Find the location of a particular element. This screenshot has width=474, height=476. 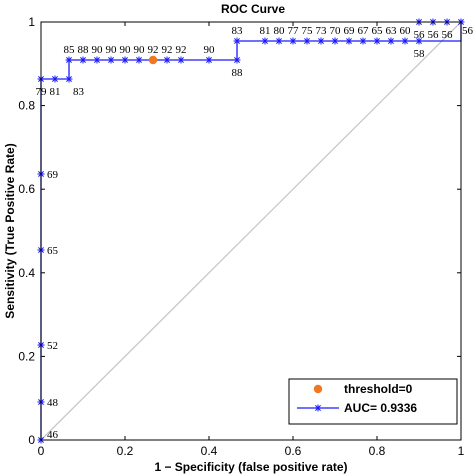

x-tick-label: 0.4 is located at coordinates (209, 451).